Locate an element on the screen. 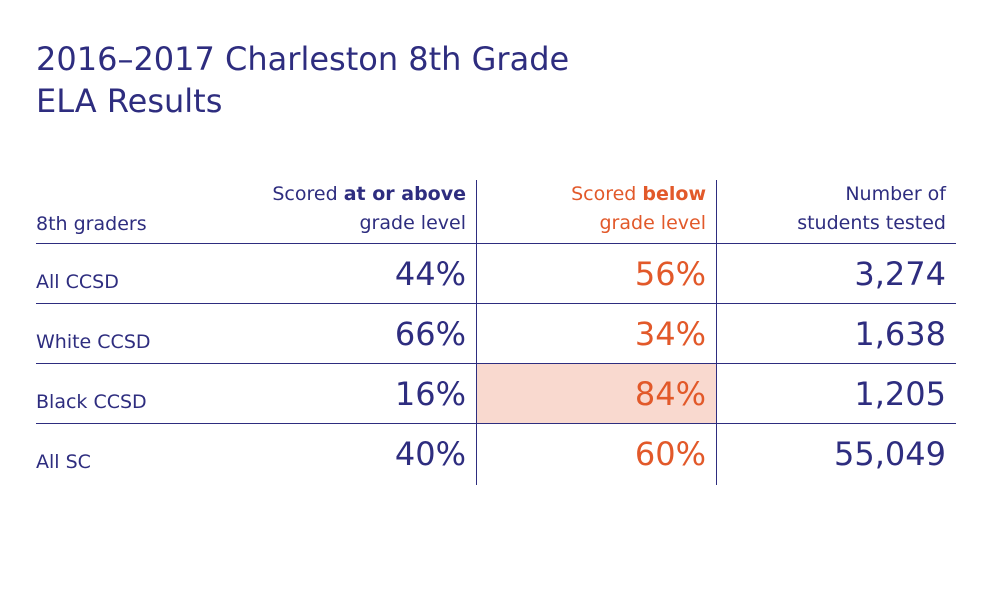 This screenshot has width=1000, height=600. row-label: All CCSD is located at coordinates (77, 282).